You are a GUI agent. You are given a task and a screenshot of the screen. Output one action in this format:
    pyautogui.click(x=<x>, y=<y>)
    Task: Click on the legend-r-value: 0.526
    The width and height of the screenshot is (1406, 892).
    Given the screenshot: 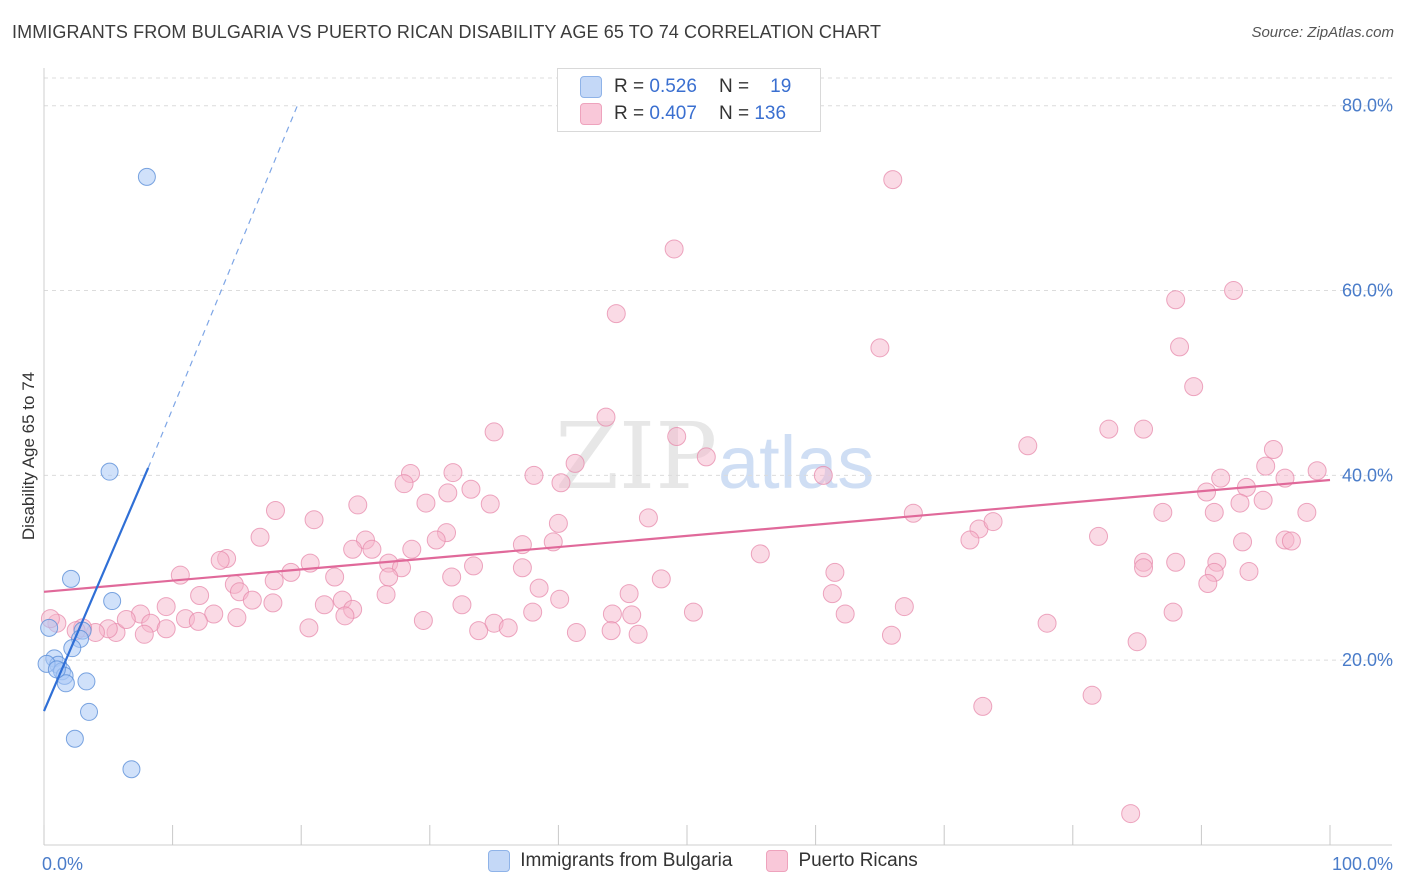 What is the action you would take?
    pyautogui.click(x=673, y=86)
    